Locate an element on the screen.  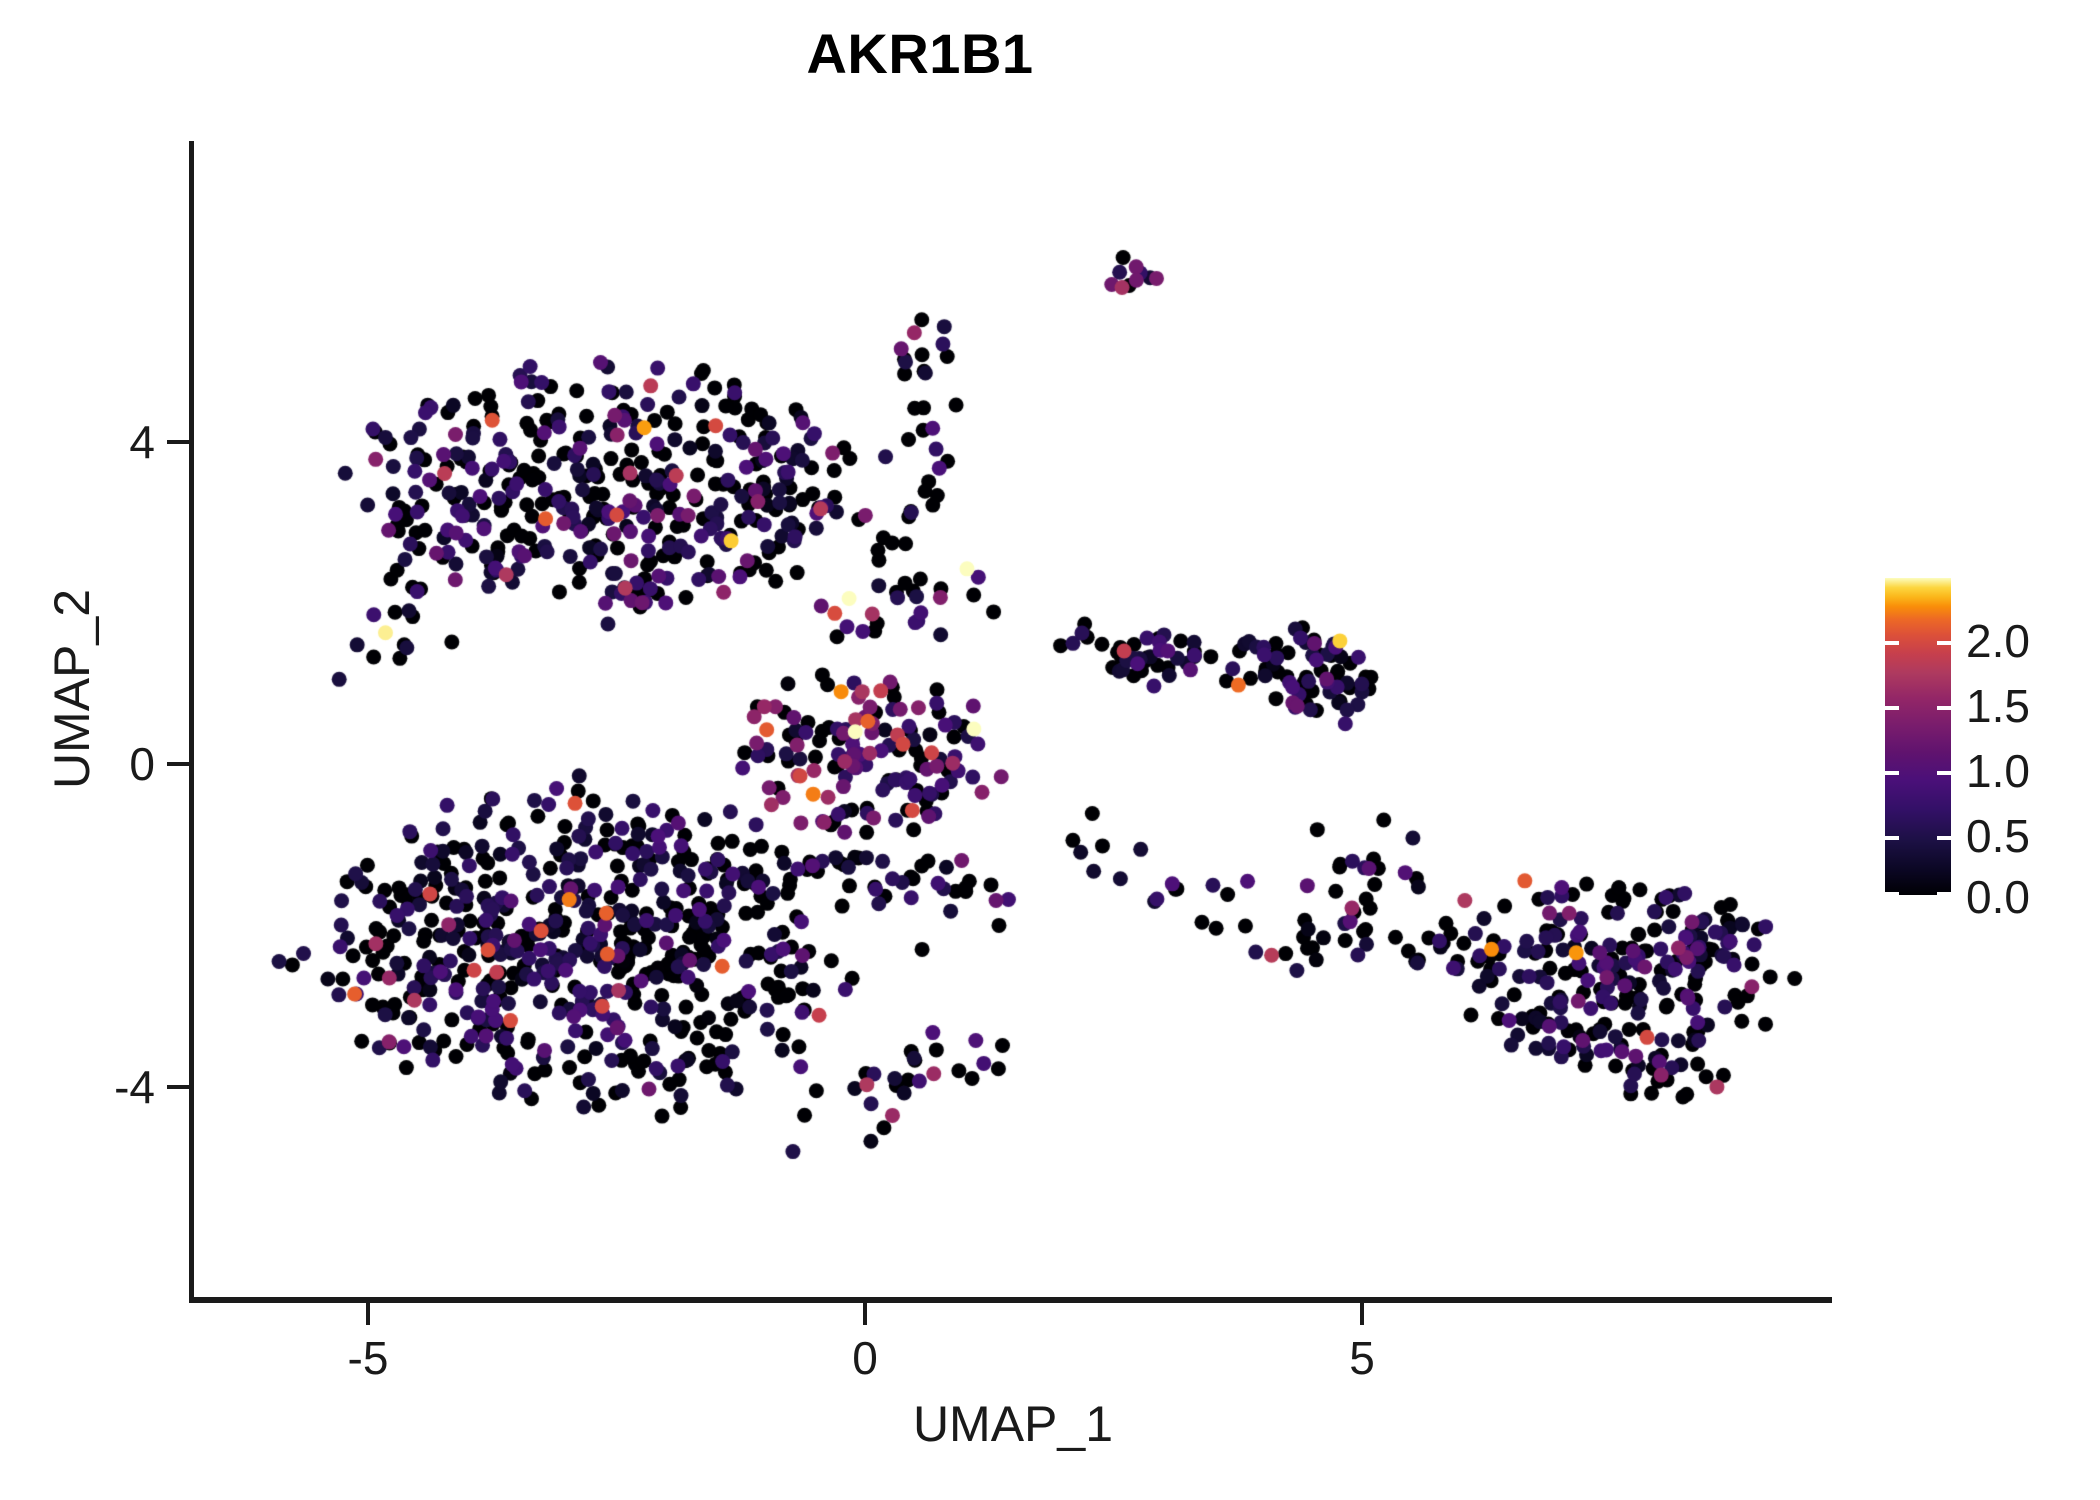
x-tick-label-1: 0 is located at coordinates (865, 1358).